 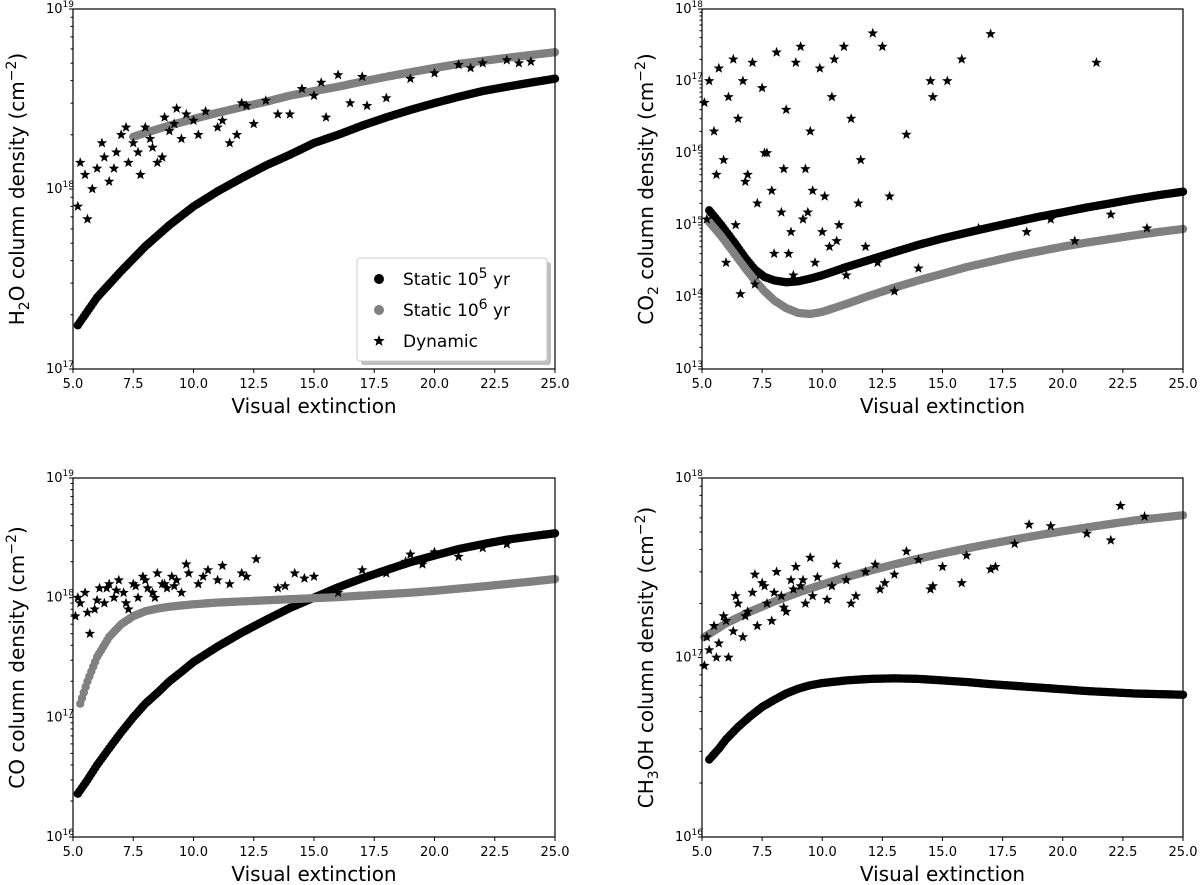 I want to click on y-tick-label: 1014, so click(x=689, y=296).